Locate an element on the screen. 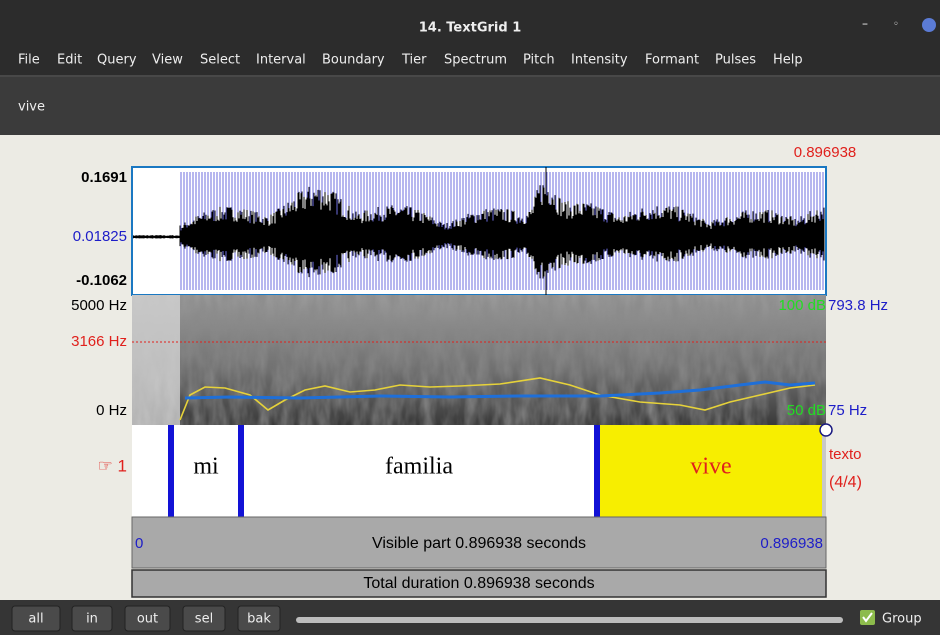 The image size is (940, 635). menu-item: Help is located at coordinates (788, 60).